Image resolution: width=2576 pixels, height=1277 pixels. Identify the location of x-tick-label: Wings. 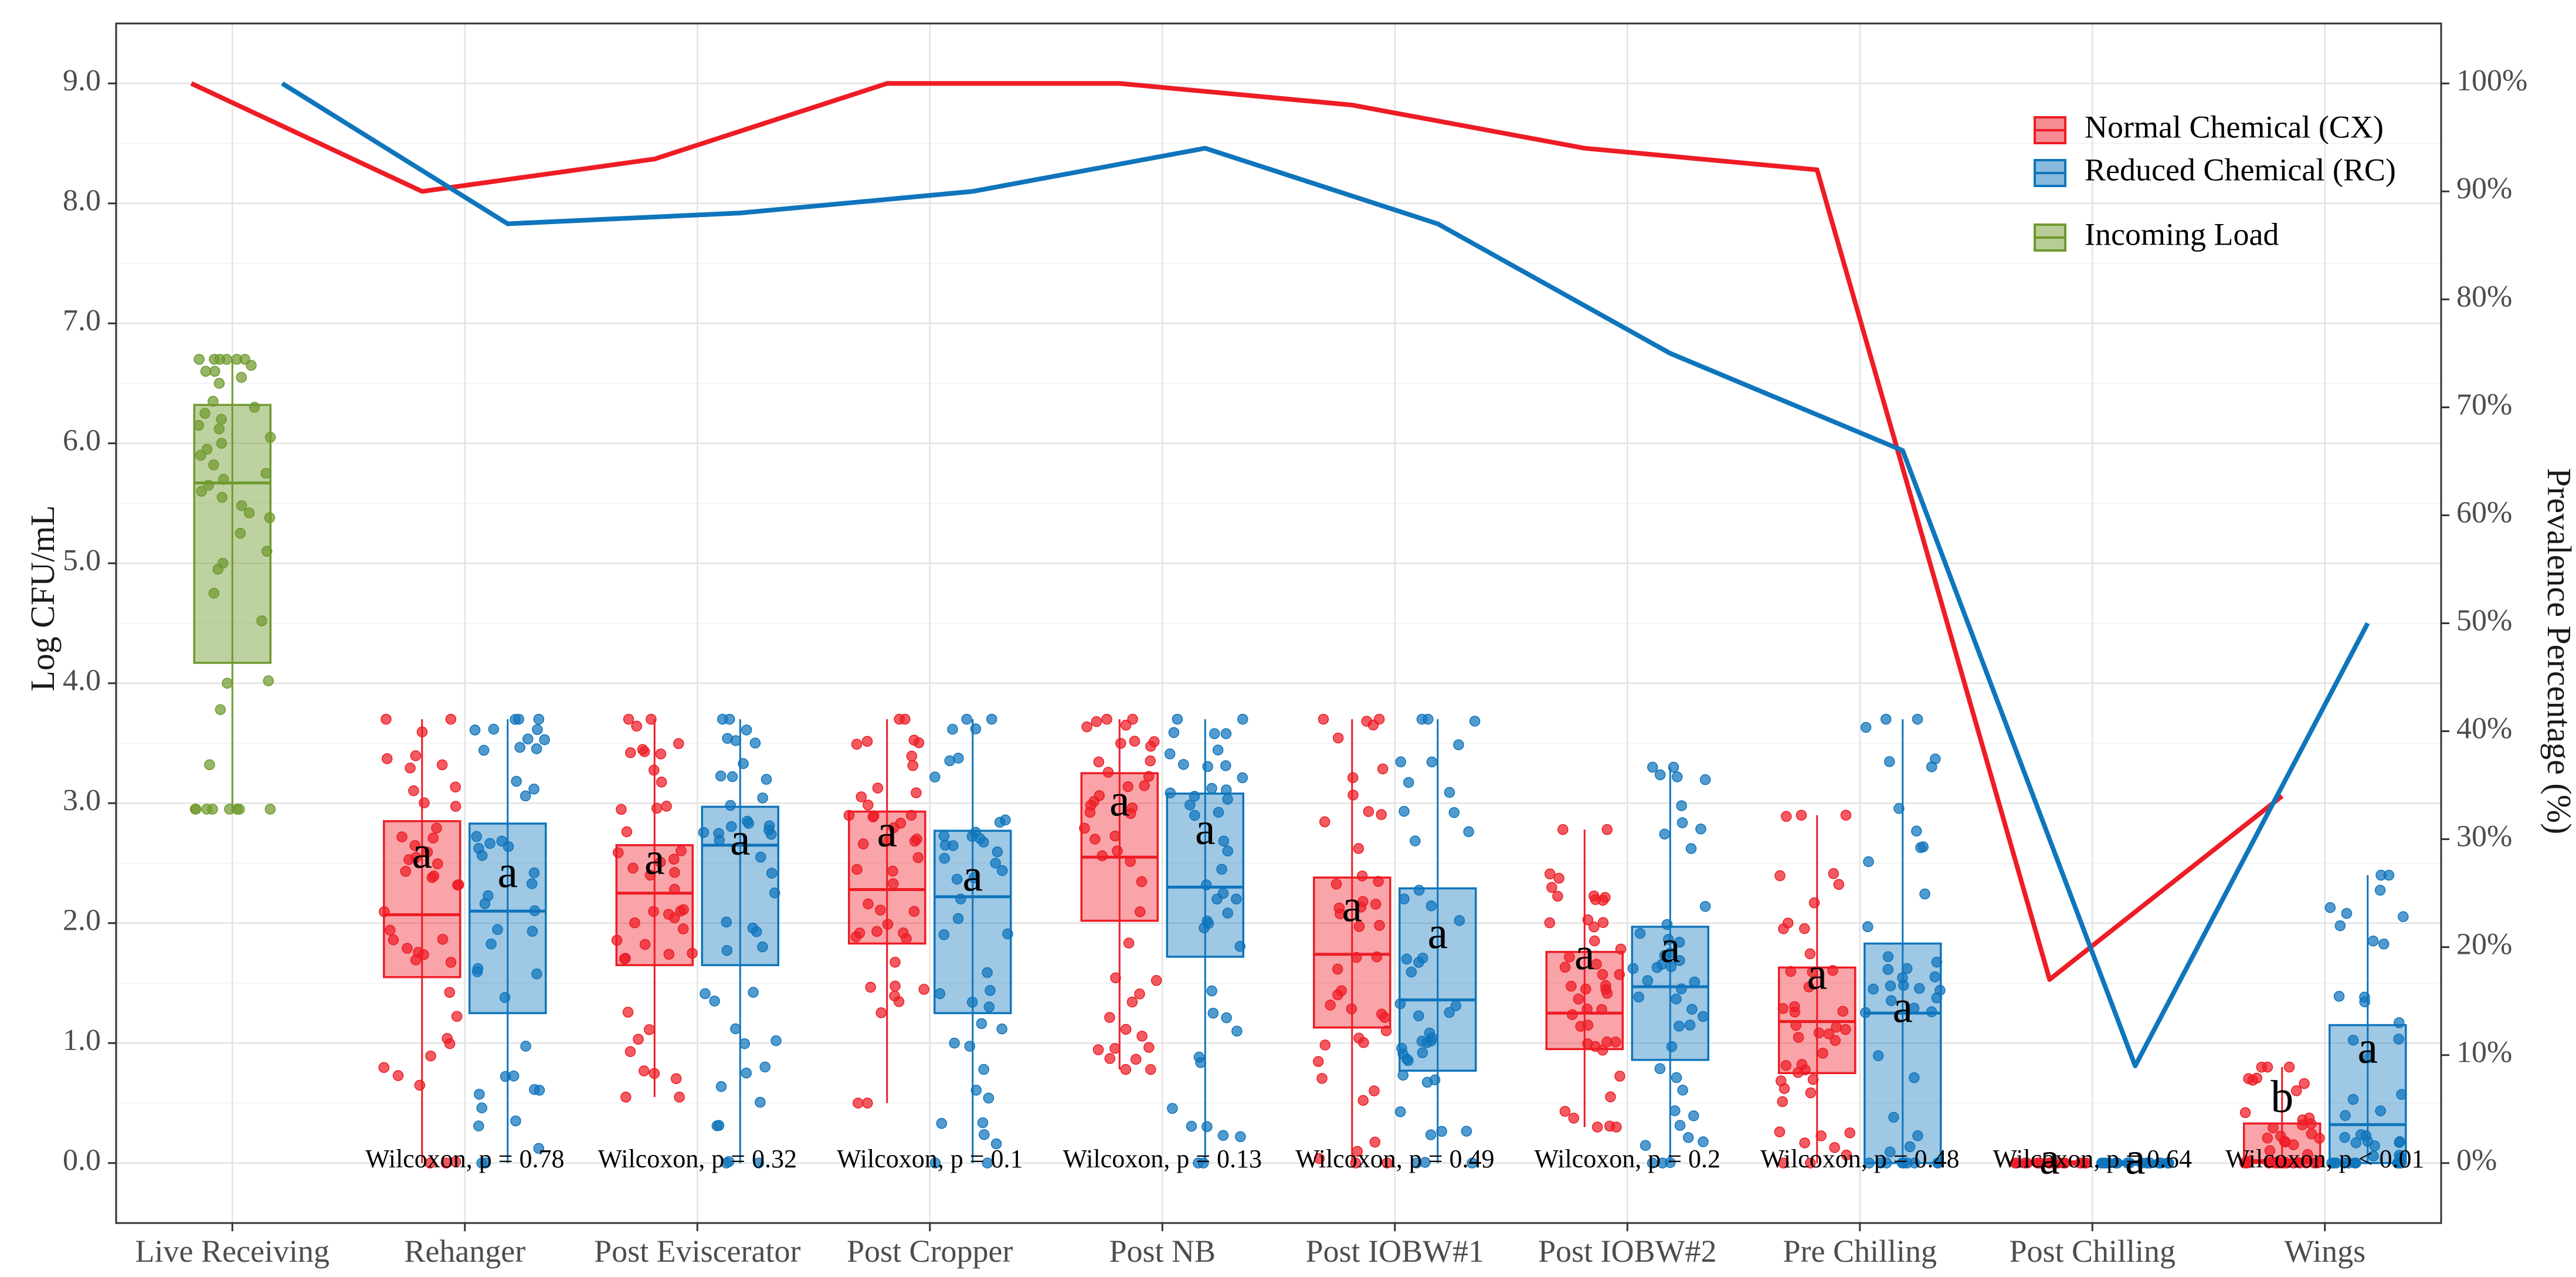
(2324, 1252).